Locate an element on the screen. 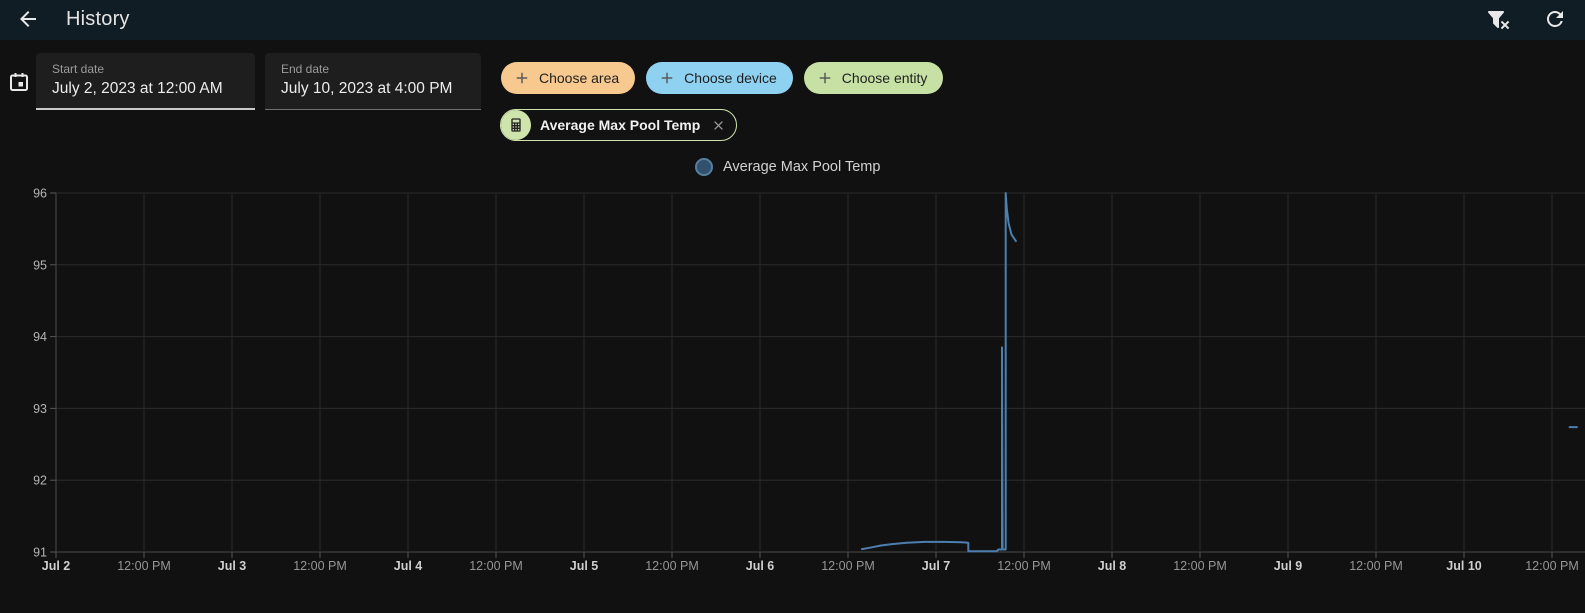  calculator-icon is located at coordinates (516, 125).